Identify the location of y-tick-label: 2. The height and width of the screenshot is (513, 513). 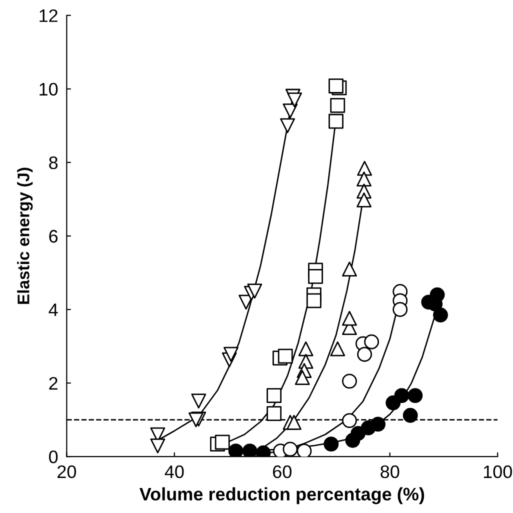
(53, 383).